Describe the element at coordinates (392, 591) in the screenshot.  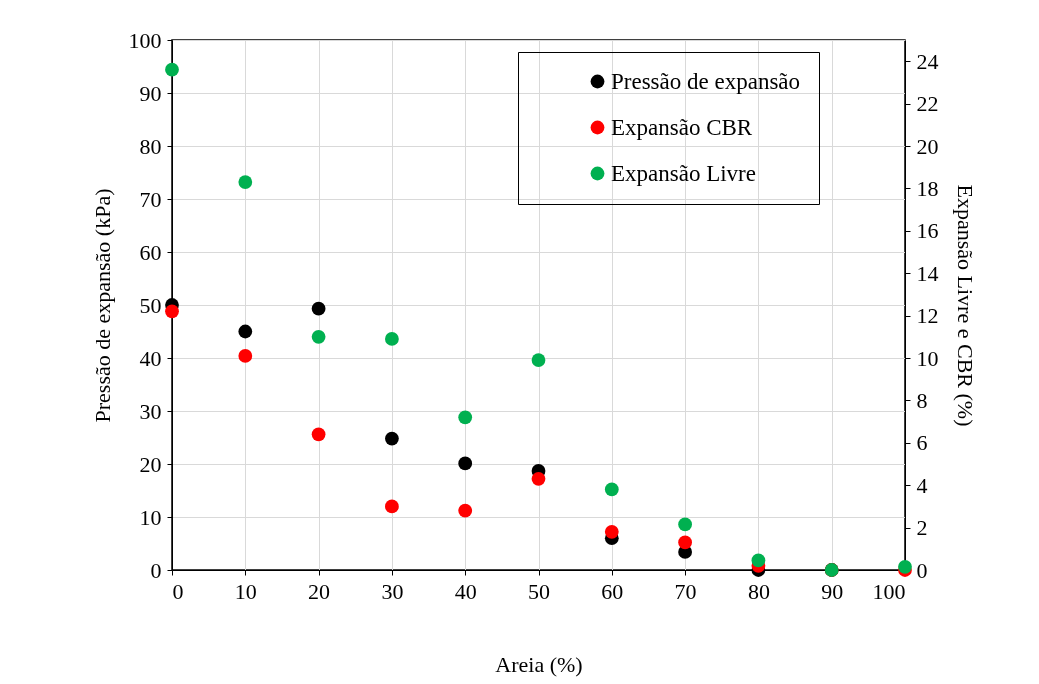
I see `x-tick-label: 30` at that location.